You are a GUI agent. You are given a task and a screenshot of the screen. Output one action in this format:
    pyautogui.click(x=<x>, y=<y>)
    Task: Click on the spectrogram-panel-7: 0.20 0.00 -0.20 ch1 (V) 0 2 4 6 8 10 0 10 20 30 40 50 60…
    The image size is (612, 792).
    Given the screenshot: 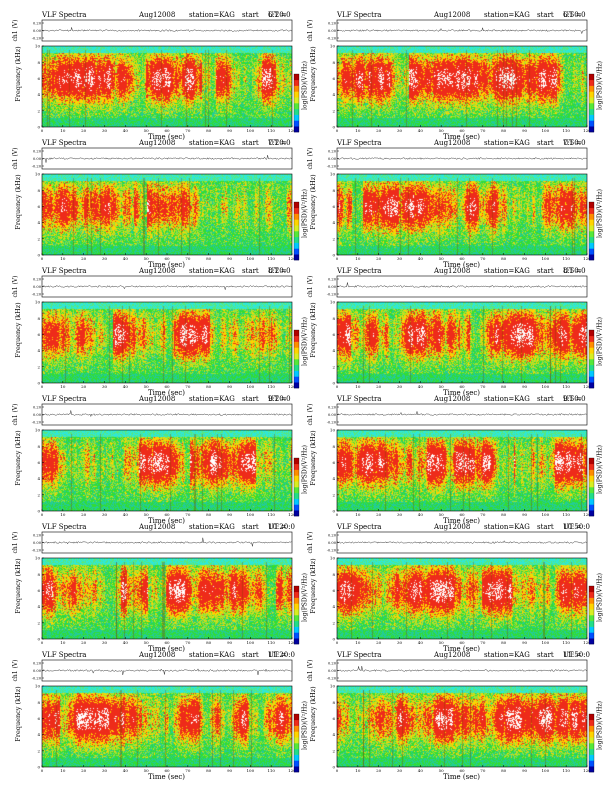 What is the action you would take?
    pyautogui.click(x=158, y=459)
    